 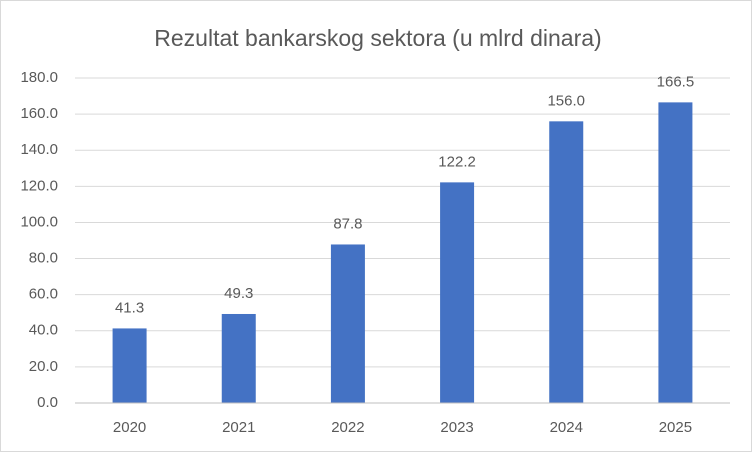 What do you see at coordinates (238, 427) in the screenshot?
I see `x-tick-label: 2021` at bounding box center [238, 427].